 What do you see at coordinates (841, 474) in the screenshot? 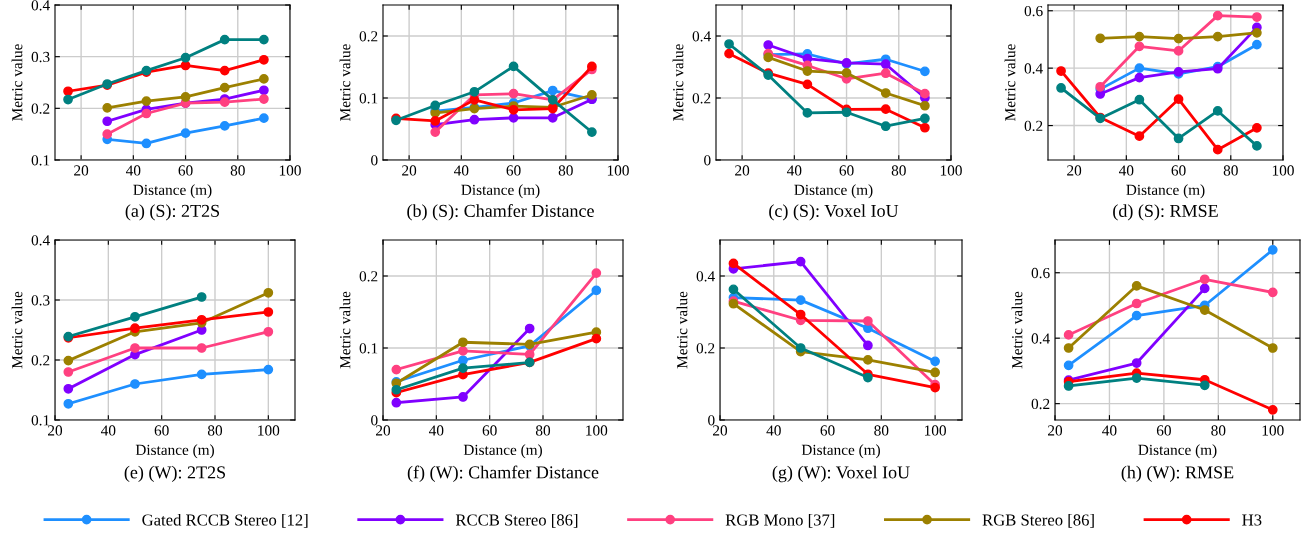
I see `text: (g) (W): Voxel IoU` at bounding box center [841, 474].